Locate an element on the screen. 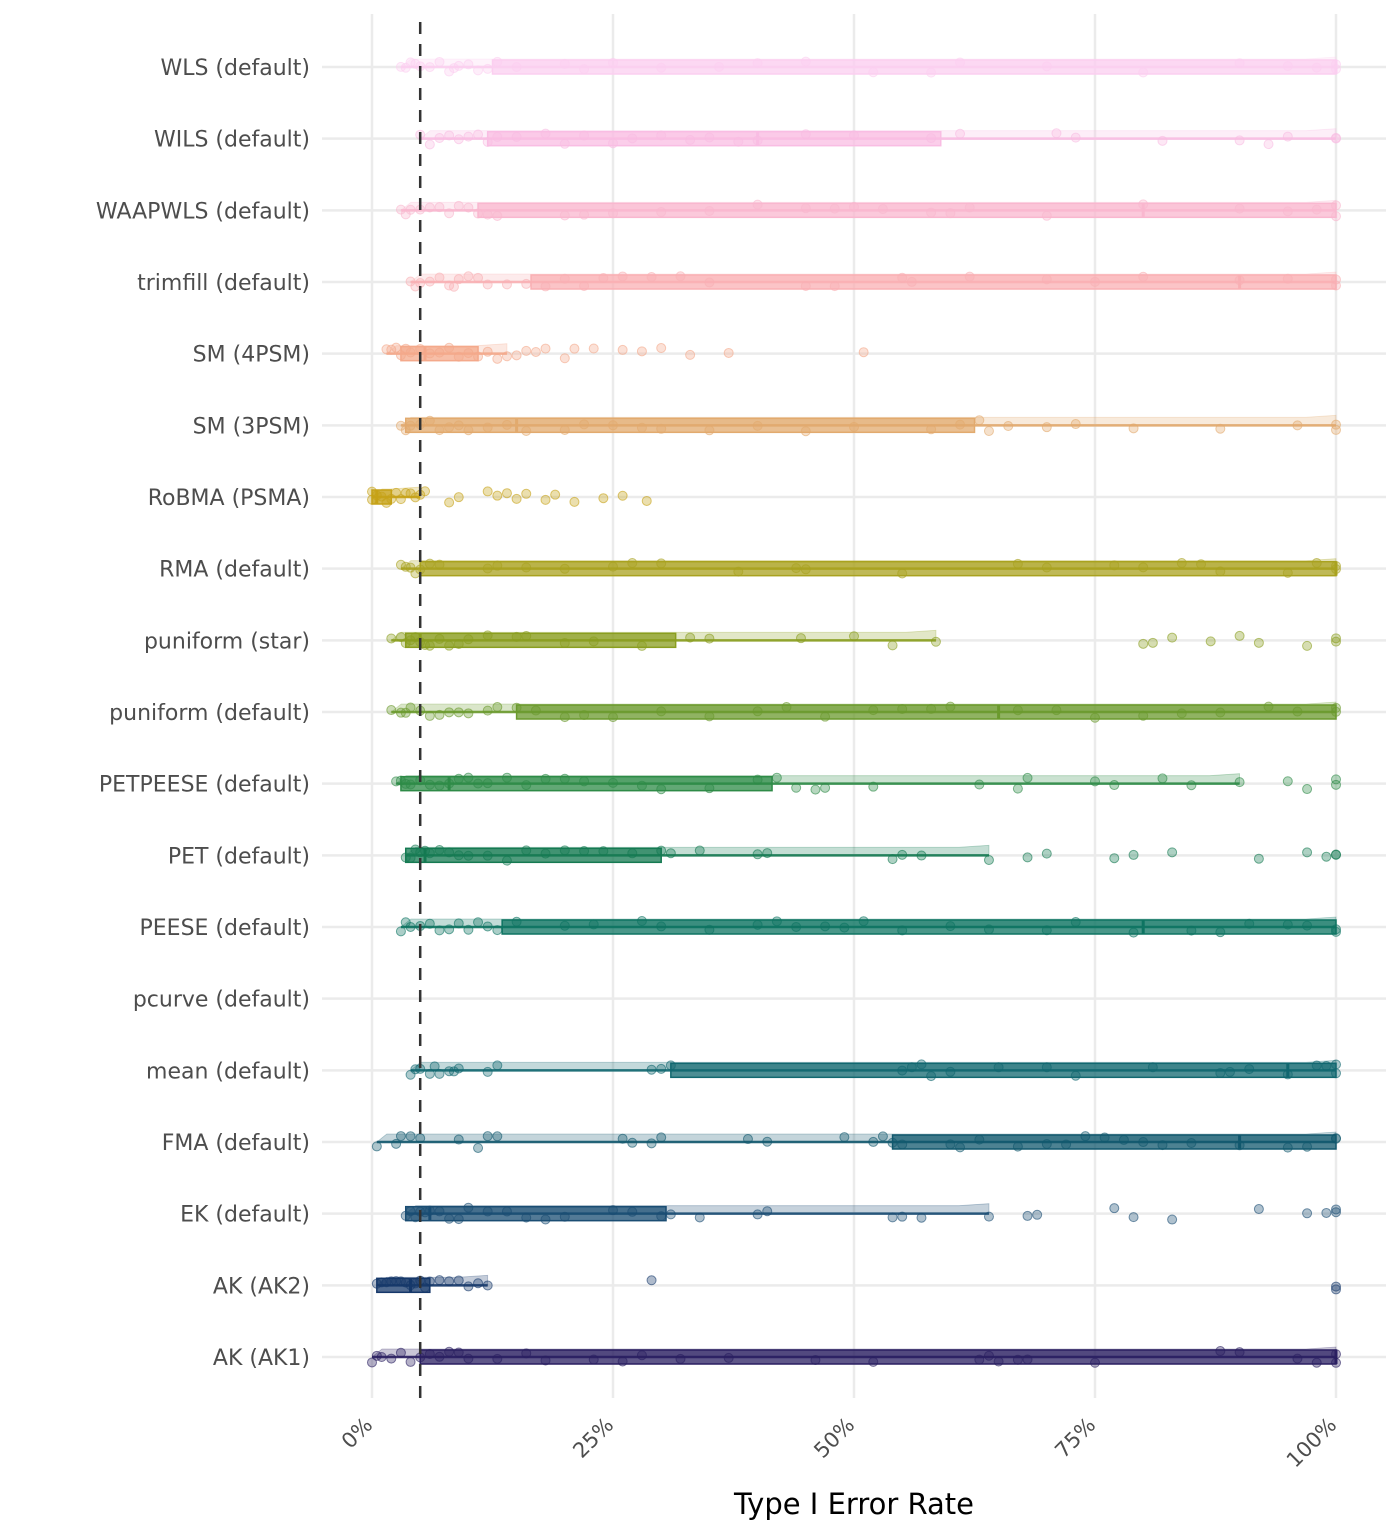 This screenshot has height=1536, width=1400. series-robma-psma is located at coordinates (509, 497).